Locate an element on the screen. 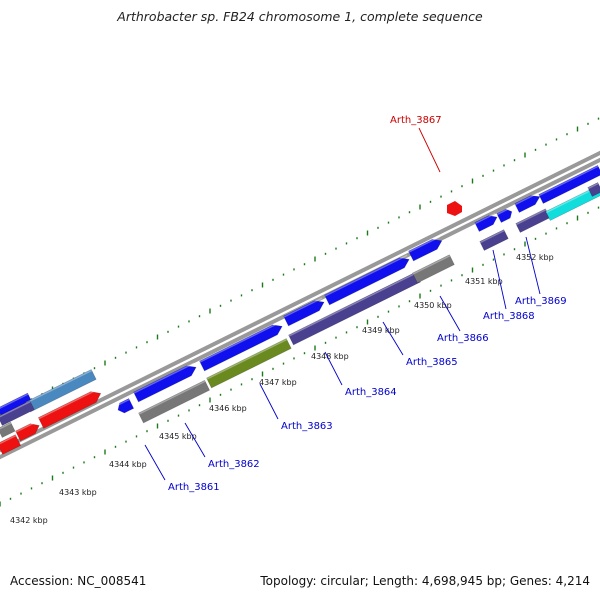 The image size is (600, 600). kbp-label: 4349 kbp is located at coordinates (381, 330).